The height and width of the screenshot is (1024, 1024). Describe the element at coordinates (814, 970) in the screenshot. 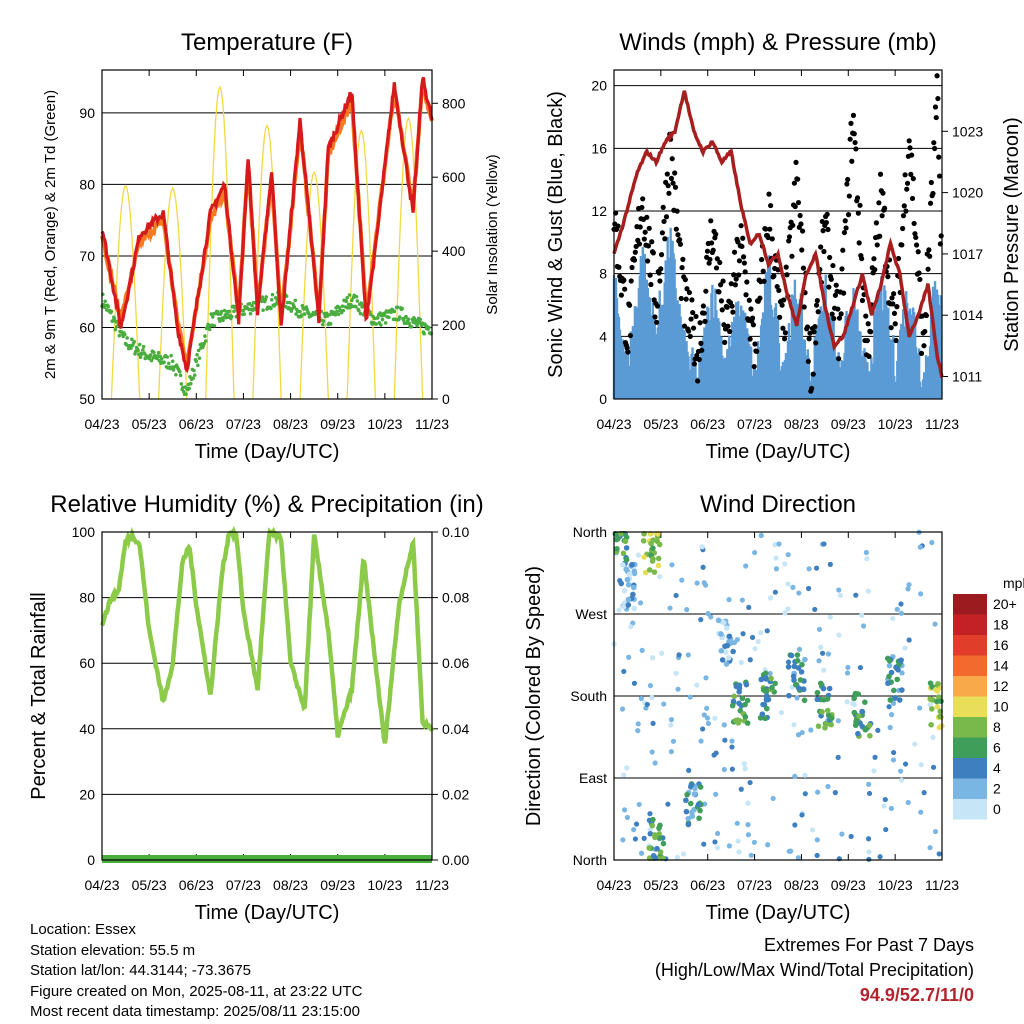

I see `extremes-subtitle: (High/Low/Max Wind/Total Precipitation)` at that location.